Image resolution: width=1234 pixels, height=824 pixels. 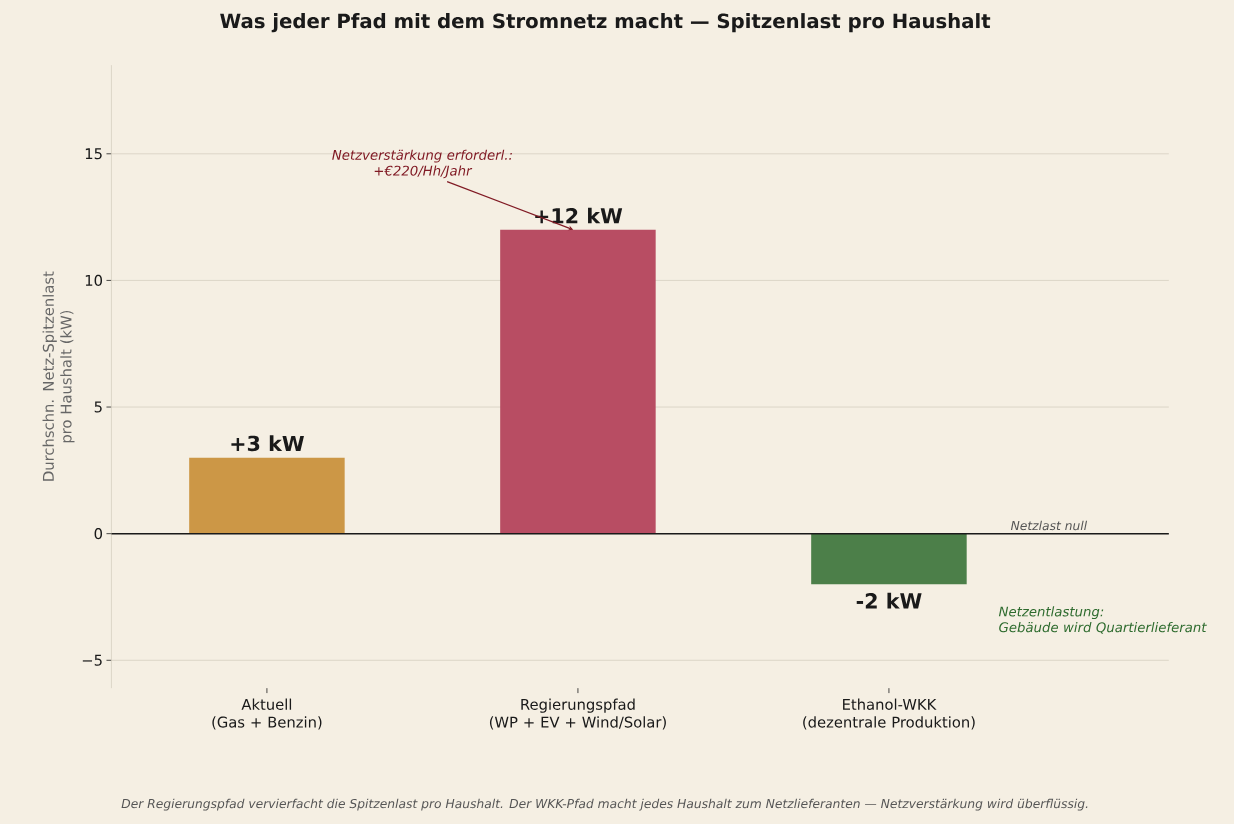 I want to click on y-tick-label: 0, so click(x=98, y=533).